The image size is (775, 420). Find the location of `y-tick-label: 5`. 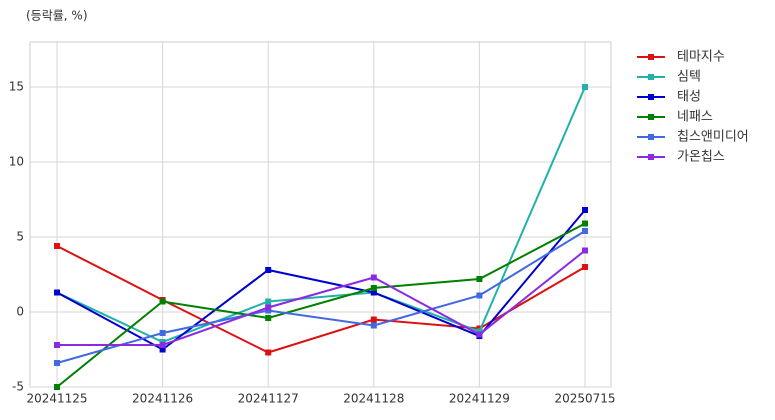

y-tick-label: 5 is located at coordinates (20, 237).